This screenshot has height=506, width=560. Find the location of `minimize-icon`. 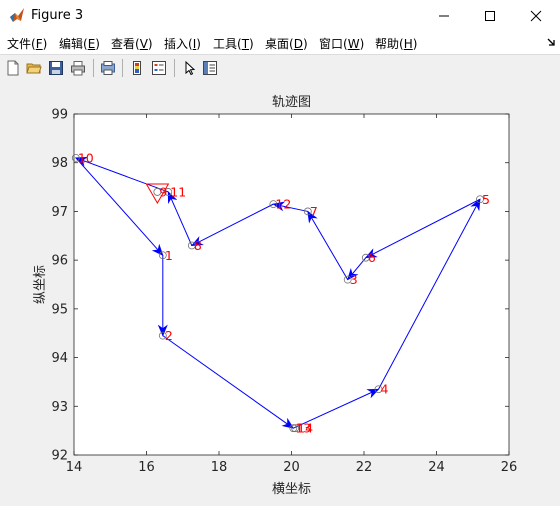

minimize-icon is located at coordinates (444, 16).